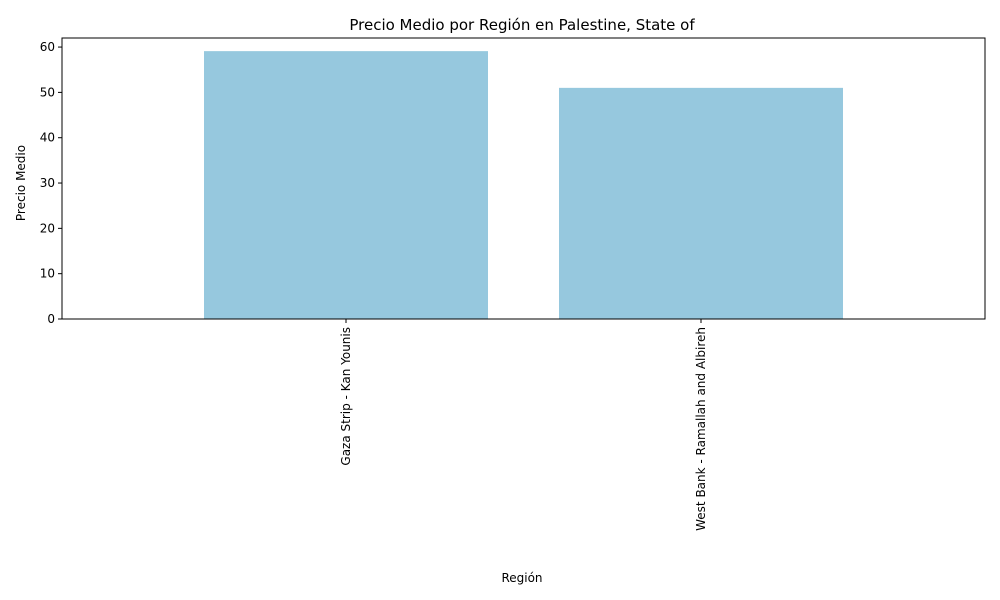 The height and width of the screenshot is (600, 1000). What do you see at coordinates (47, 183) in the screenshot?
I see `y-tick-label-3: 30` at bounding box center [47, 183].